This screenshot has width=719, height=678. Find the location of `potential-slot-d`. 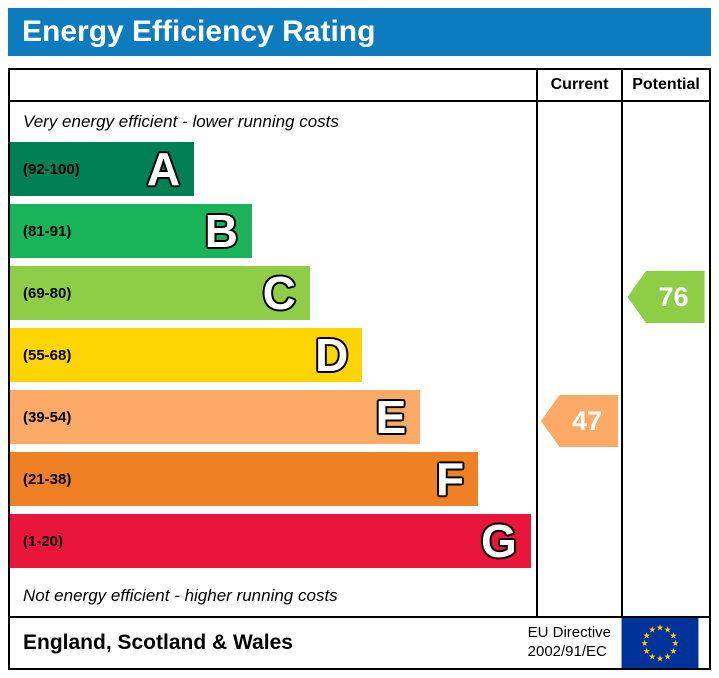

potential-slot-d is located at coordinates (666, 359).